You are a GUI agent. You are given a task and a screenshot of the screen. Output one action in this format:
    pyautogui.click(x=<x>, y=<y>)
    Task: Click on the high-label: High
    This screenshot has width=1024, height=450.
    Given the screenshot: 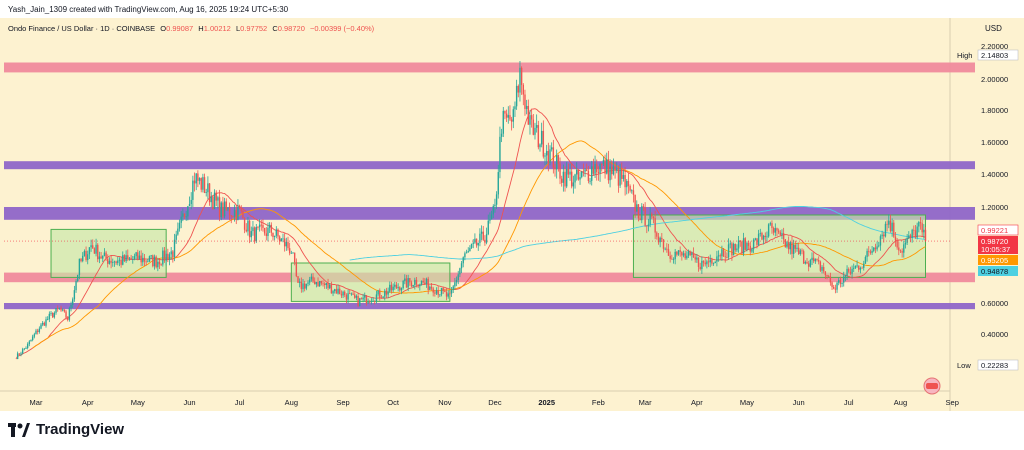 What is the action you would take?
    pyautogui.click(x=964, y=55)
    